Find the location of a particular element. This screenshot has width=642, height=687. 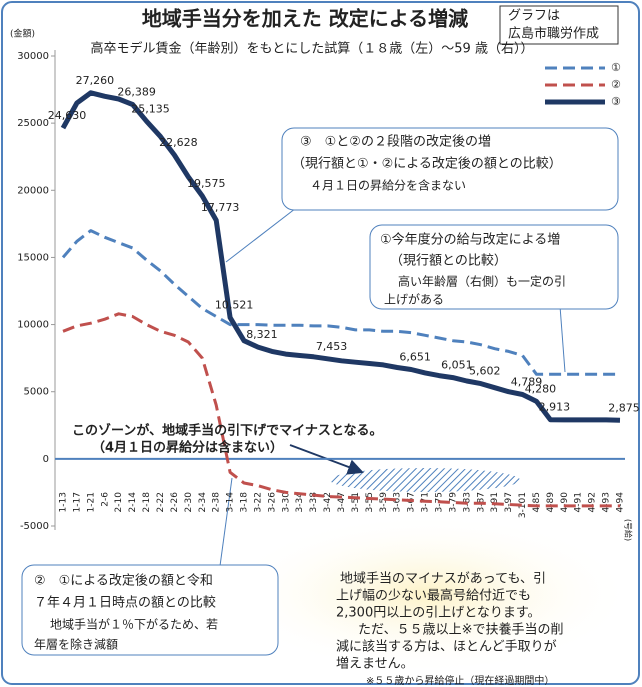

x-tick-label: 4-85 is located at coordinates (537, 502).